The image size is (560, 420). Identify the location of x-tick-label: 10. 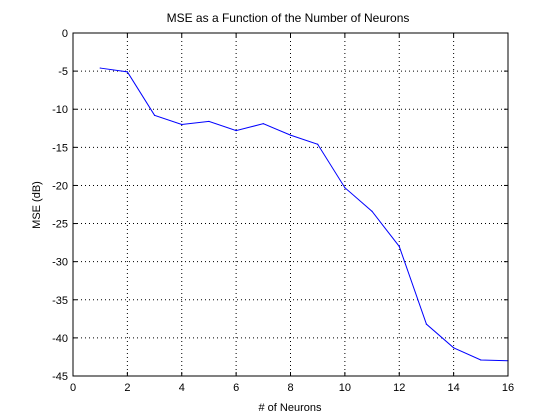
(345, 388).